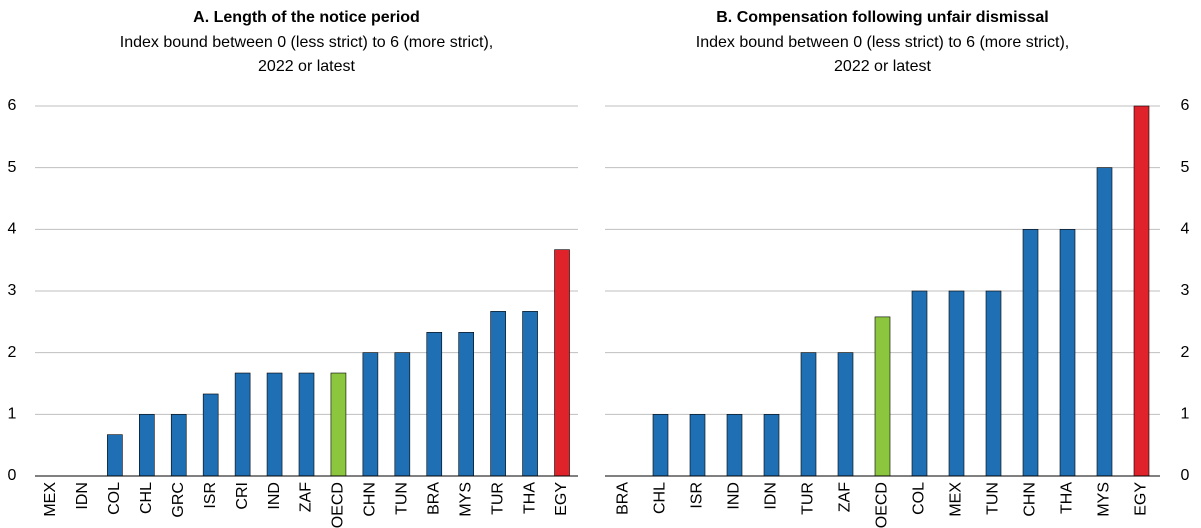  I want to click on x-tick-label: GRC, so click(178, 500).